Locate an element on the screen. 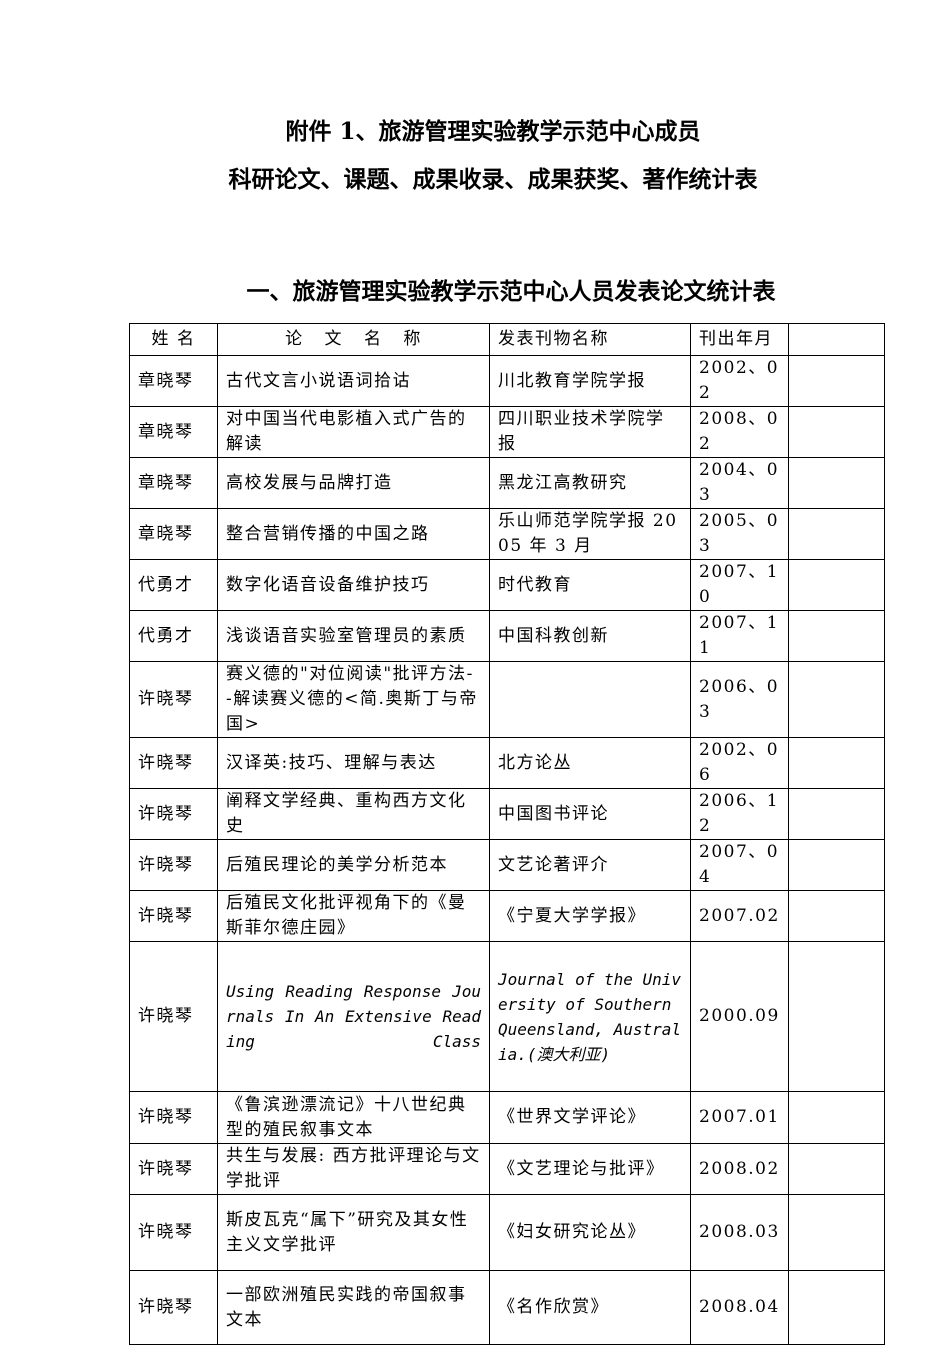  table-row: 章晓琴 古代文言小说语词拾诂 川北教育学院学报 2002、02 is located at coordinates (507, 381).